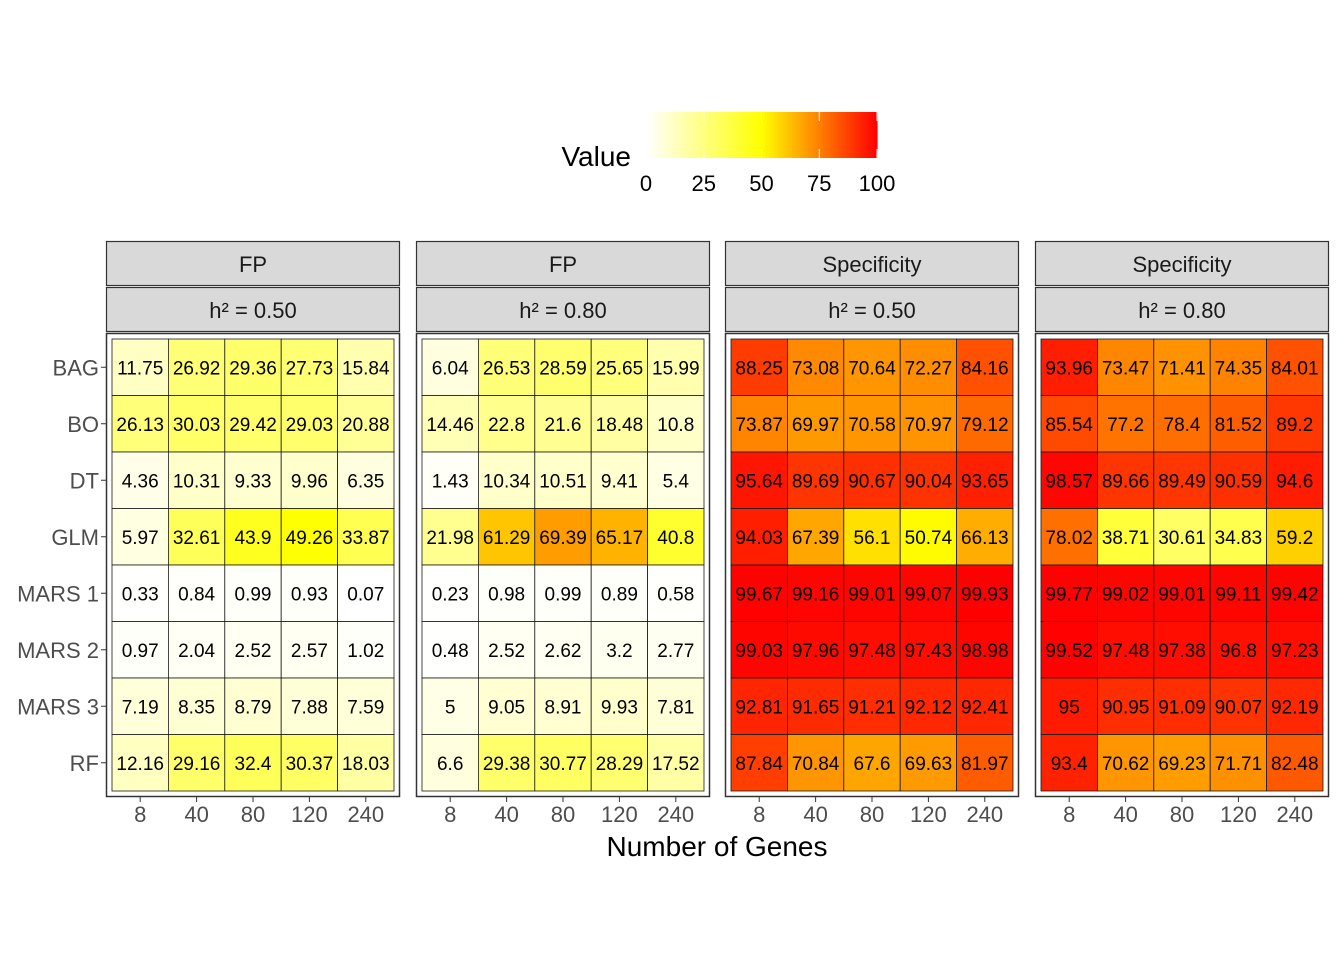 This screenshot has width=1344, height=960. I want to click on facet-label-metric: FP, so click(253, 264).